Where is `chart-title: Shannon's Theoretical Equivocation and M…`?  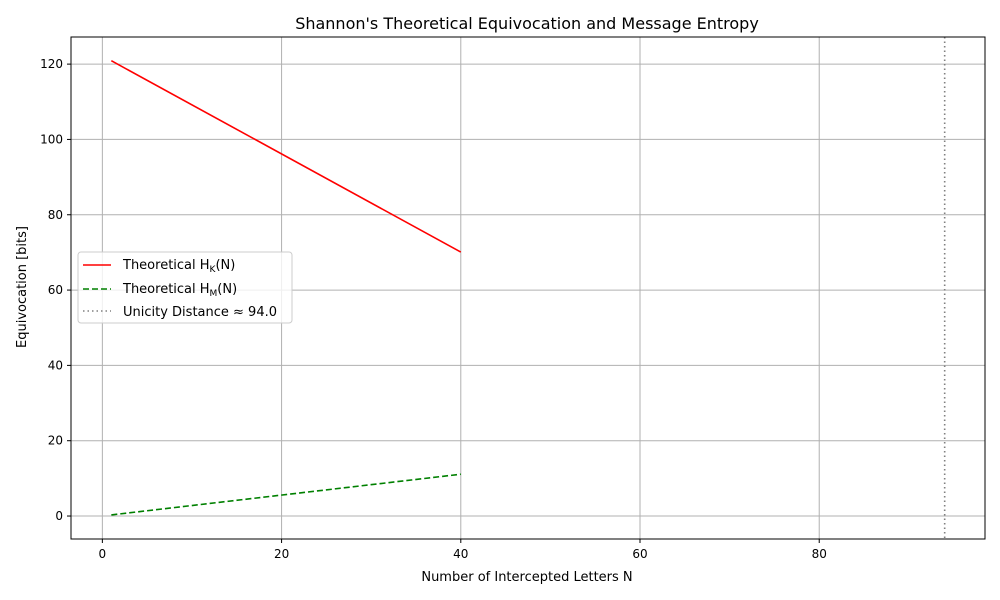 chart-title: Shannon's Theoretical Equivocation and M… is located at coordinates (527, 23).